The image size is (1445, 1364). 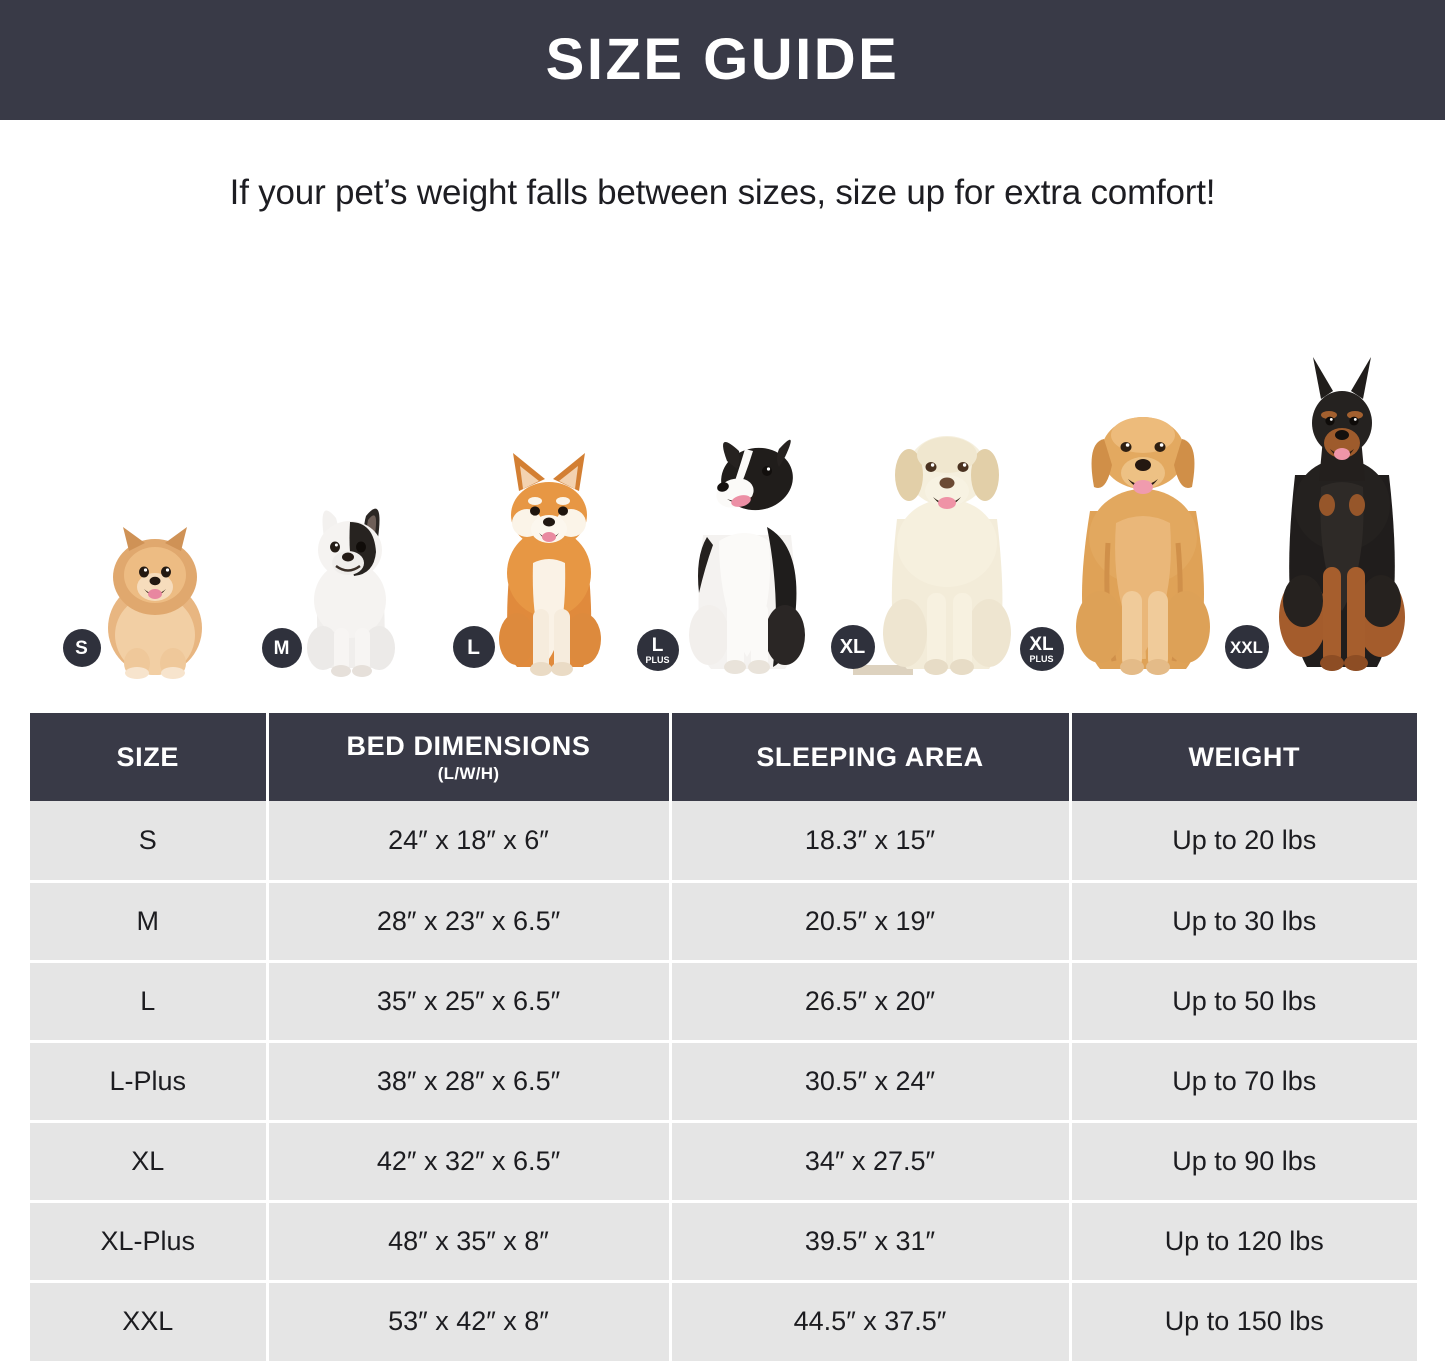 I want to click on size-badge-m-label: M, so click(x=281, y=648).